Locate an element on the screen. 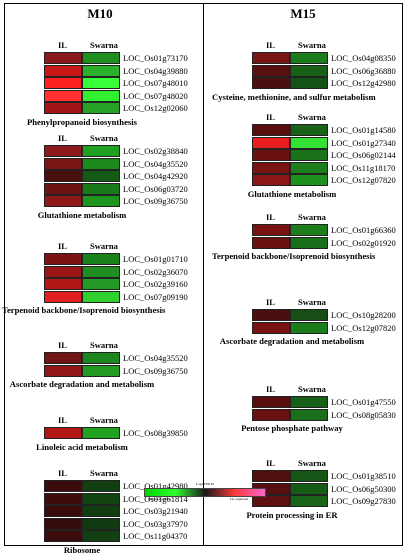 The height and width of the screenshot is (555, 408). gene-label: LOC_Os04g35520 is located at coordinates (155, 163).